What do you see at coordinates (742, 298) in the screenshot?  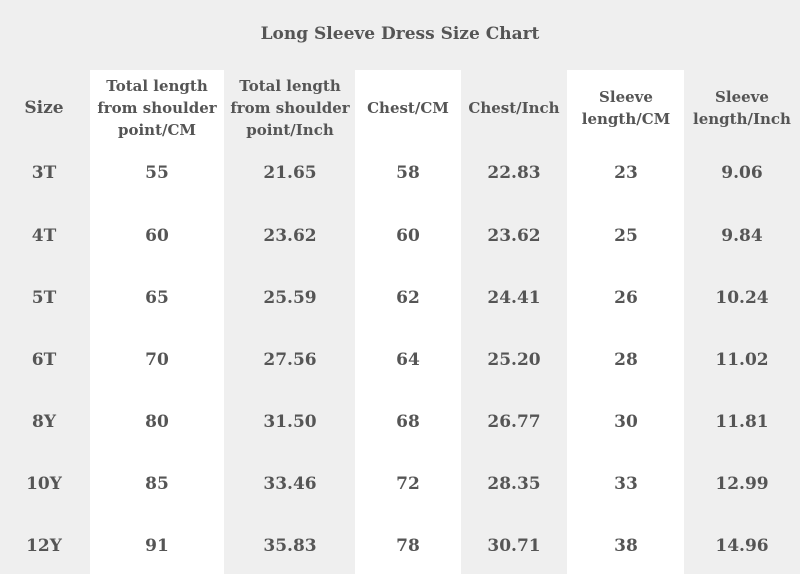 I see `cell-sleeve-length-inch: 10.24` at bounding box center [742, 298].